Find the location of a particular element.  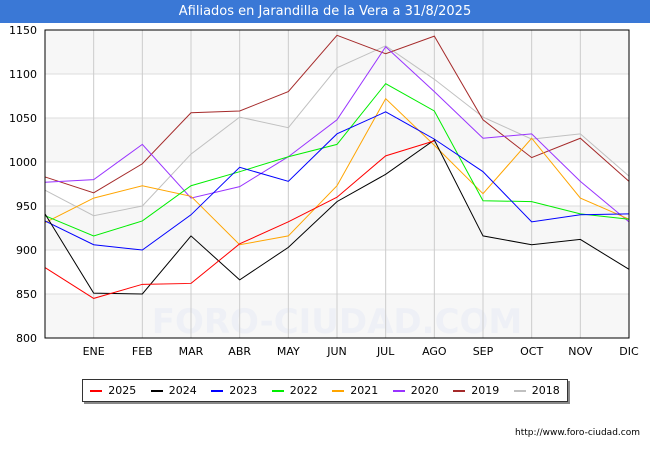

legend-item-2021: 2021 is located at coordinates (355, 390).